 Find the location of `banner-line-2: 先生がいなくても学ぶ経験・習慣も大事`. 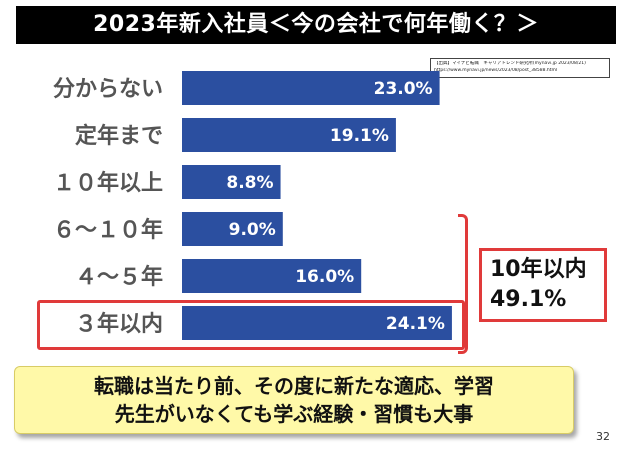

banner-line-2: 先生がいなくても学ぶ経験・習慣も大事 is located at coordinates (294, 414).